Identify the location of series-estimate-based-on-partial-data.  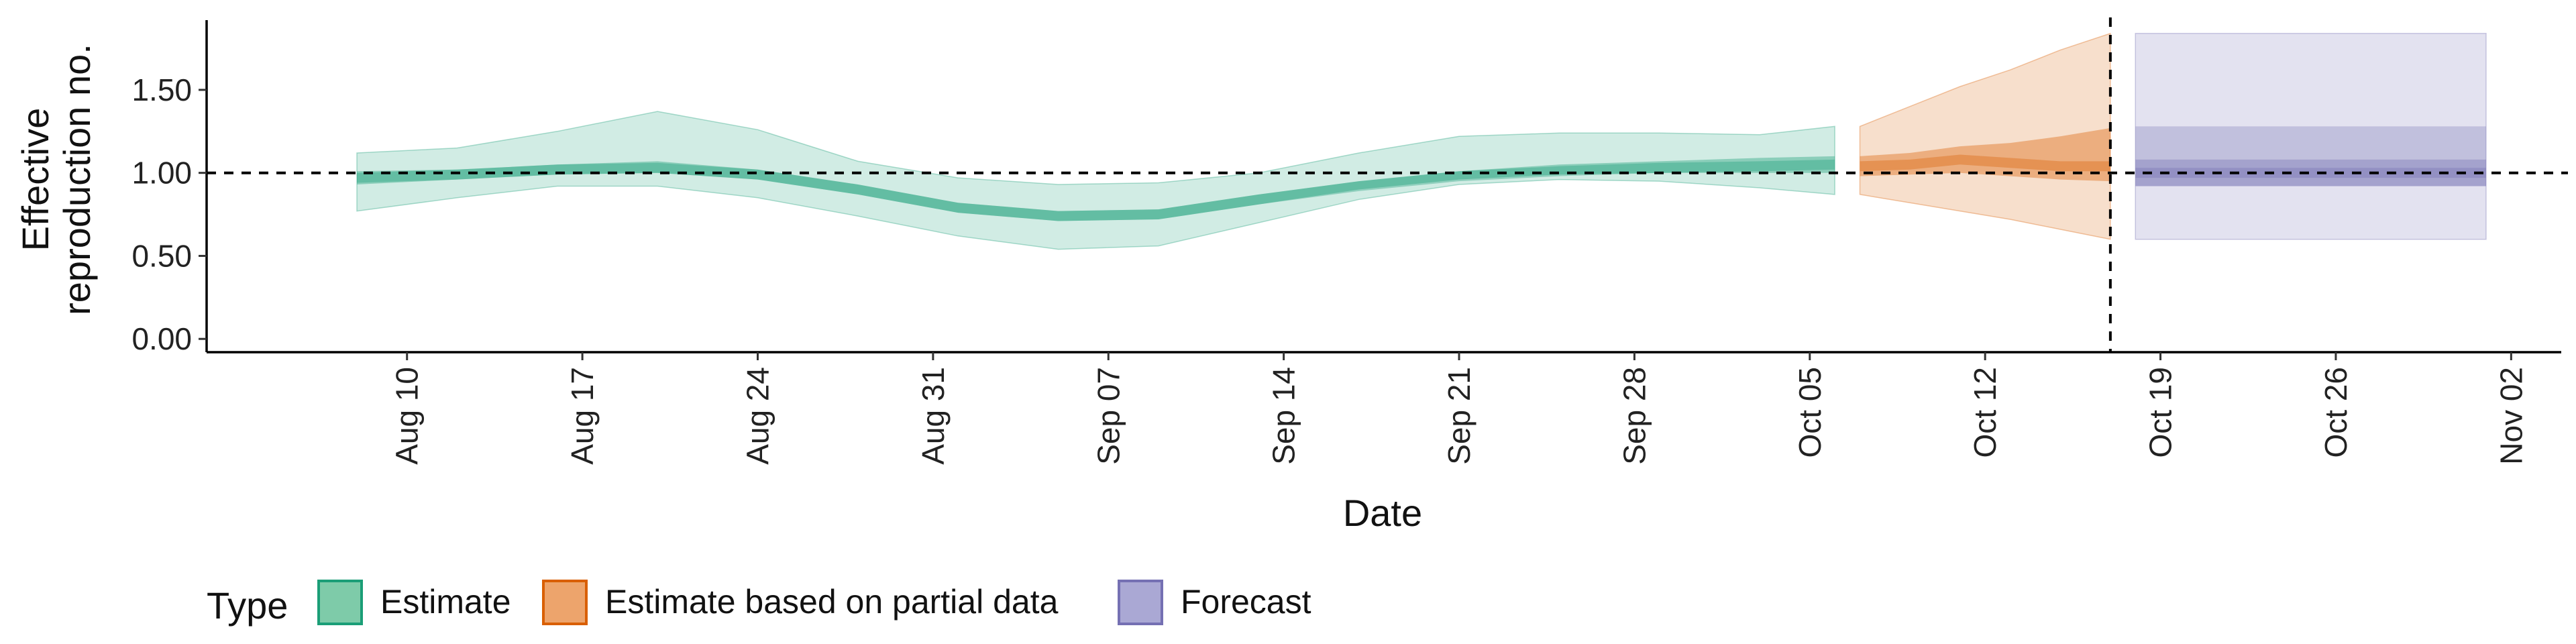
(1985, 136).